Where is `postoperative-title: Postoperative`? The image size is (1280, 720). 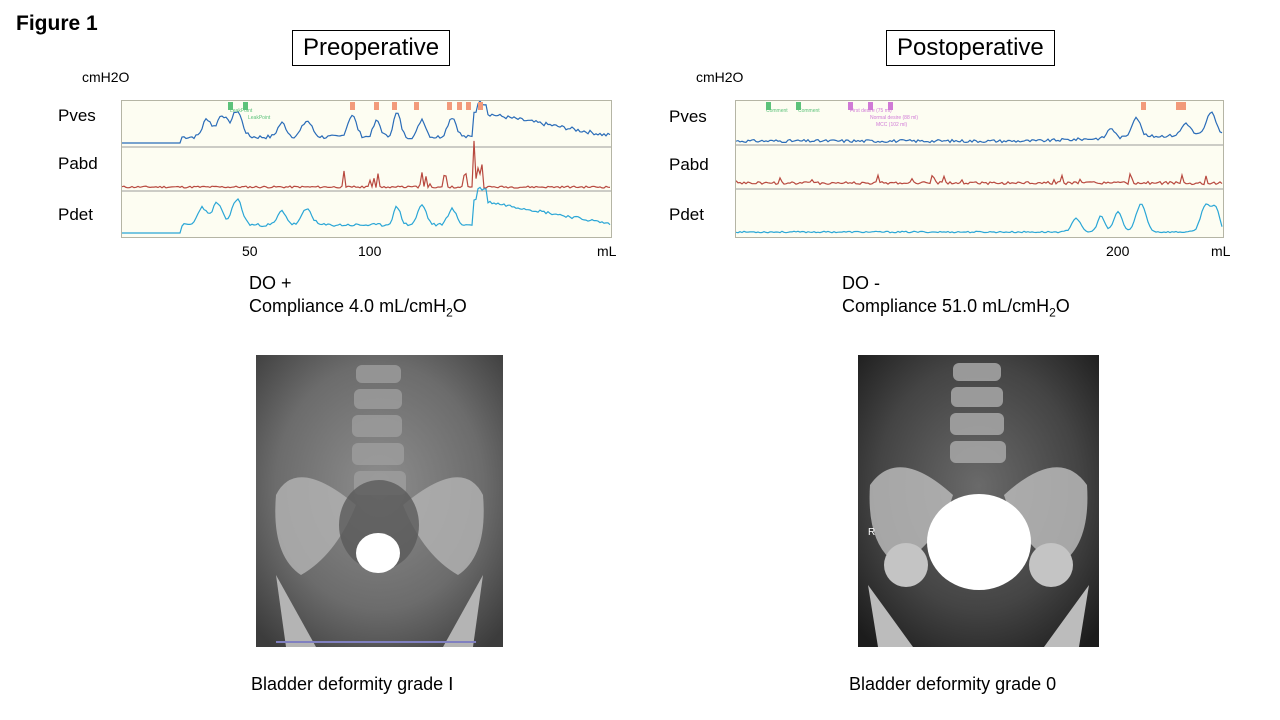 postoperative-title: Postoperative is located at coordinates (970, 48).